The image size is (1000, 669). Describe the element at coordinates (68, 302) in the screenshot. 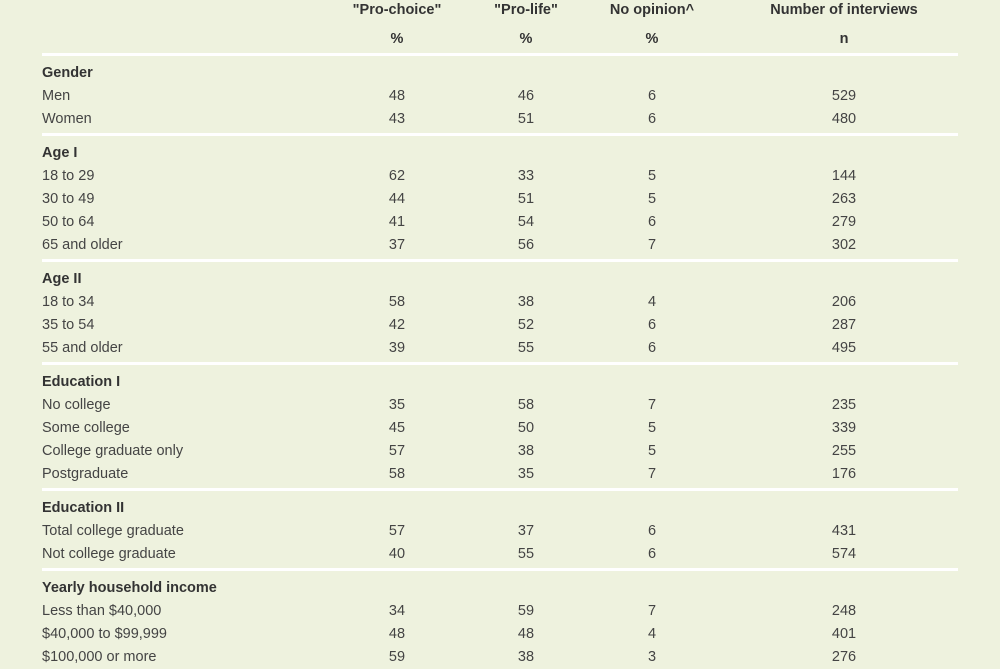

I see `row-label: 18 to 34` at that location.